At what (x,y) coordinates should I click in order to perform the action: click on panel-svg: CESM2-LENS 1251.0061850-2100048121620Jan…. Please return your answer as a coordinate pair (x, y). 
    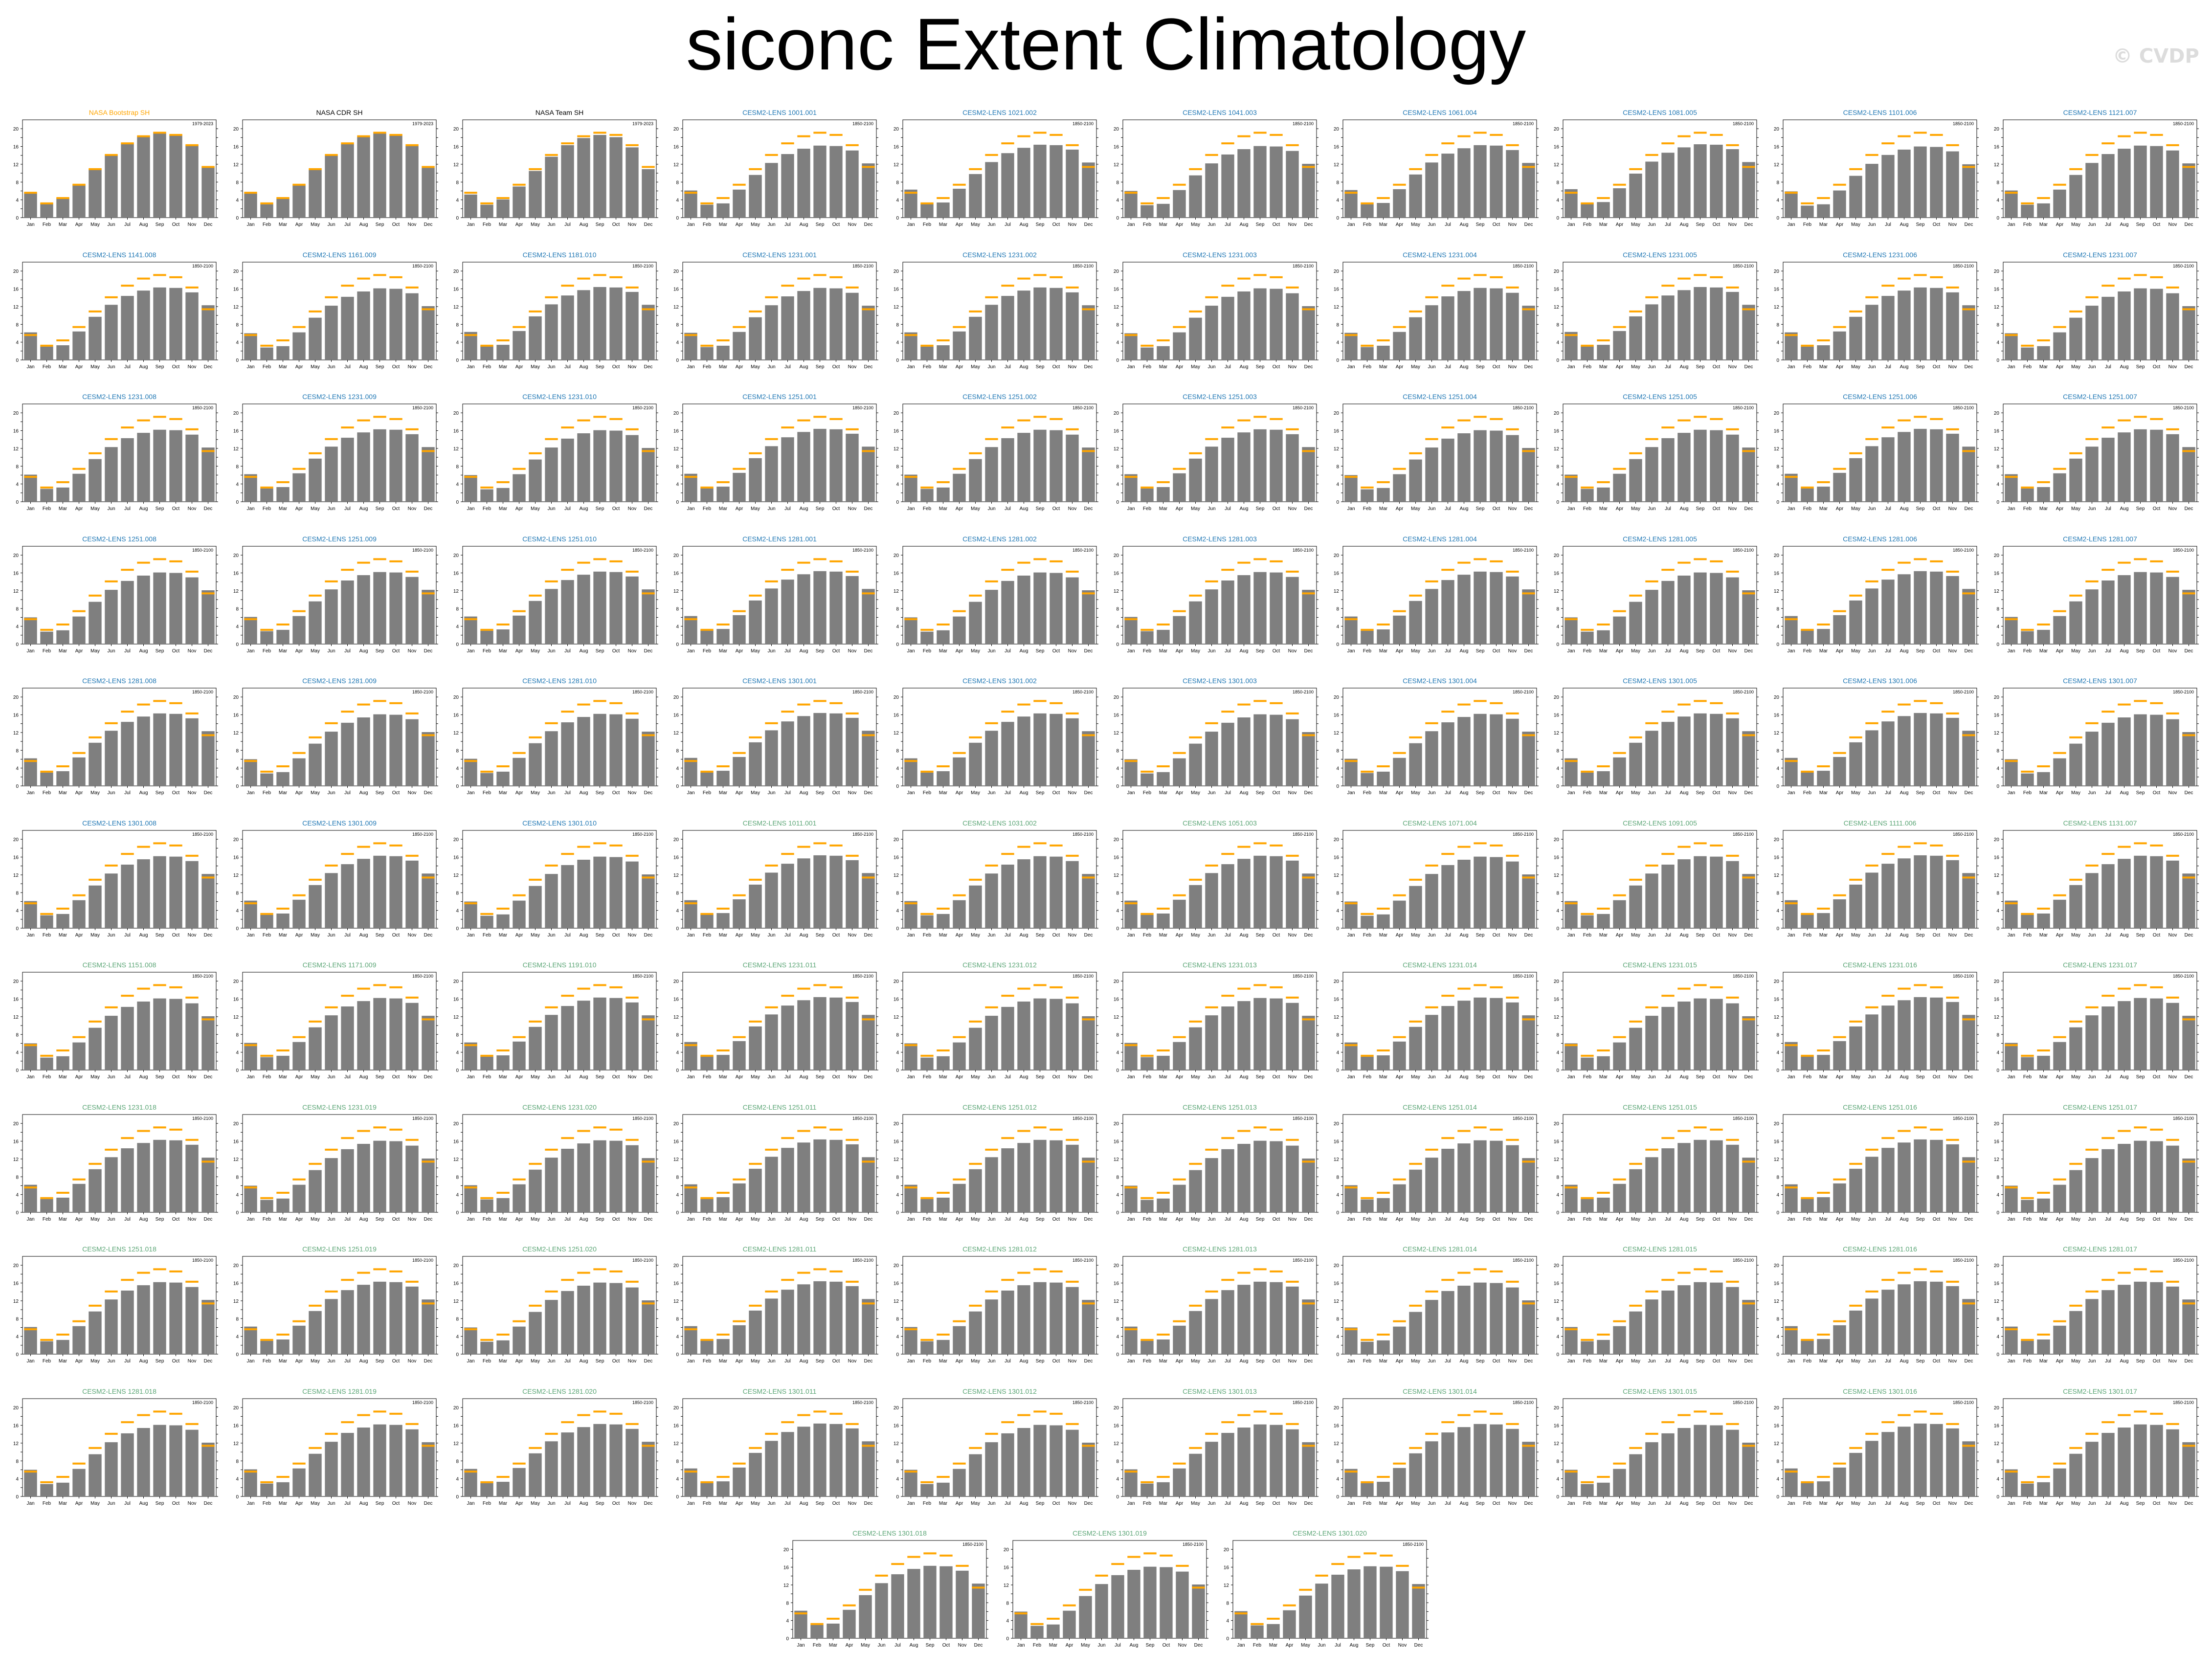
    Looking at the image, I should click on (1876, 452).